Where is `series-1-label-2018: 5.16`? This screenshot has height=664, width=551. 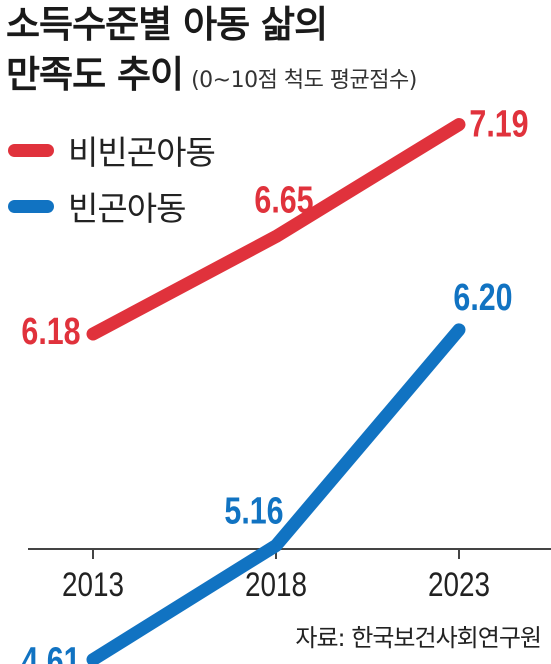
series-1-label-2018: 5.16 is located at coordinates (253, 511).